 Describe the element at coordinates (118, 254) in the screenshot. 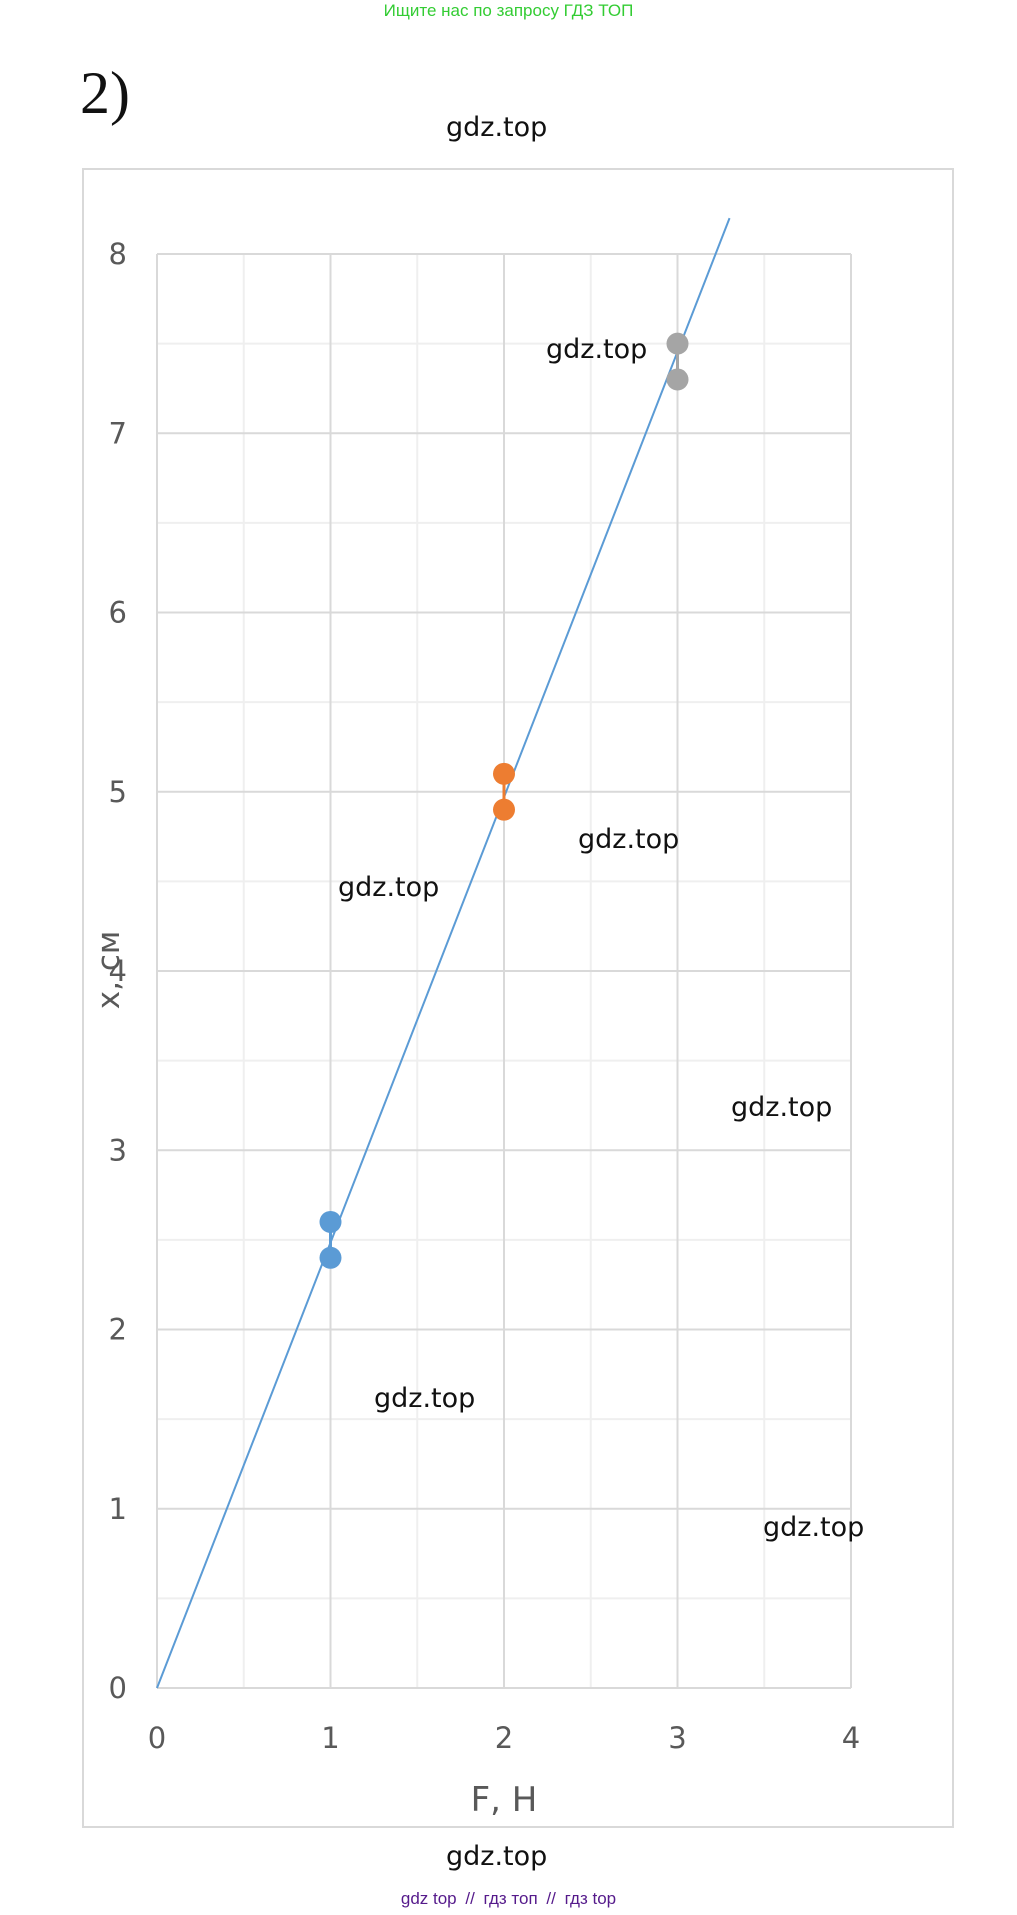

I see `y-tick-label: 8` at that location.